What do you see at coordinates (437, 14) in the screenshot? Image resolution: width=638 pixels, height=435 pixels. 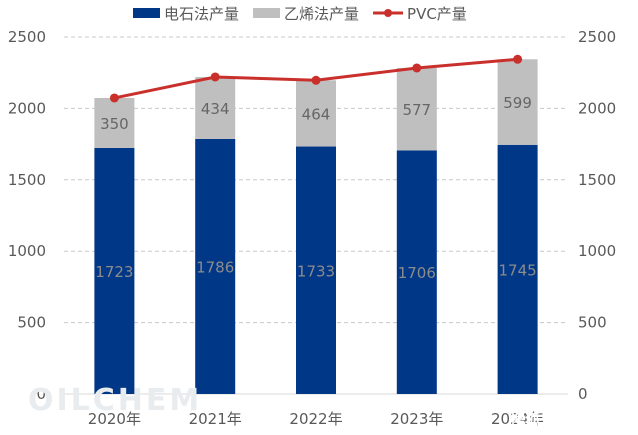 I see `legend-label: PVC产量` at bounding box center [437, 14].